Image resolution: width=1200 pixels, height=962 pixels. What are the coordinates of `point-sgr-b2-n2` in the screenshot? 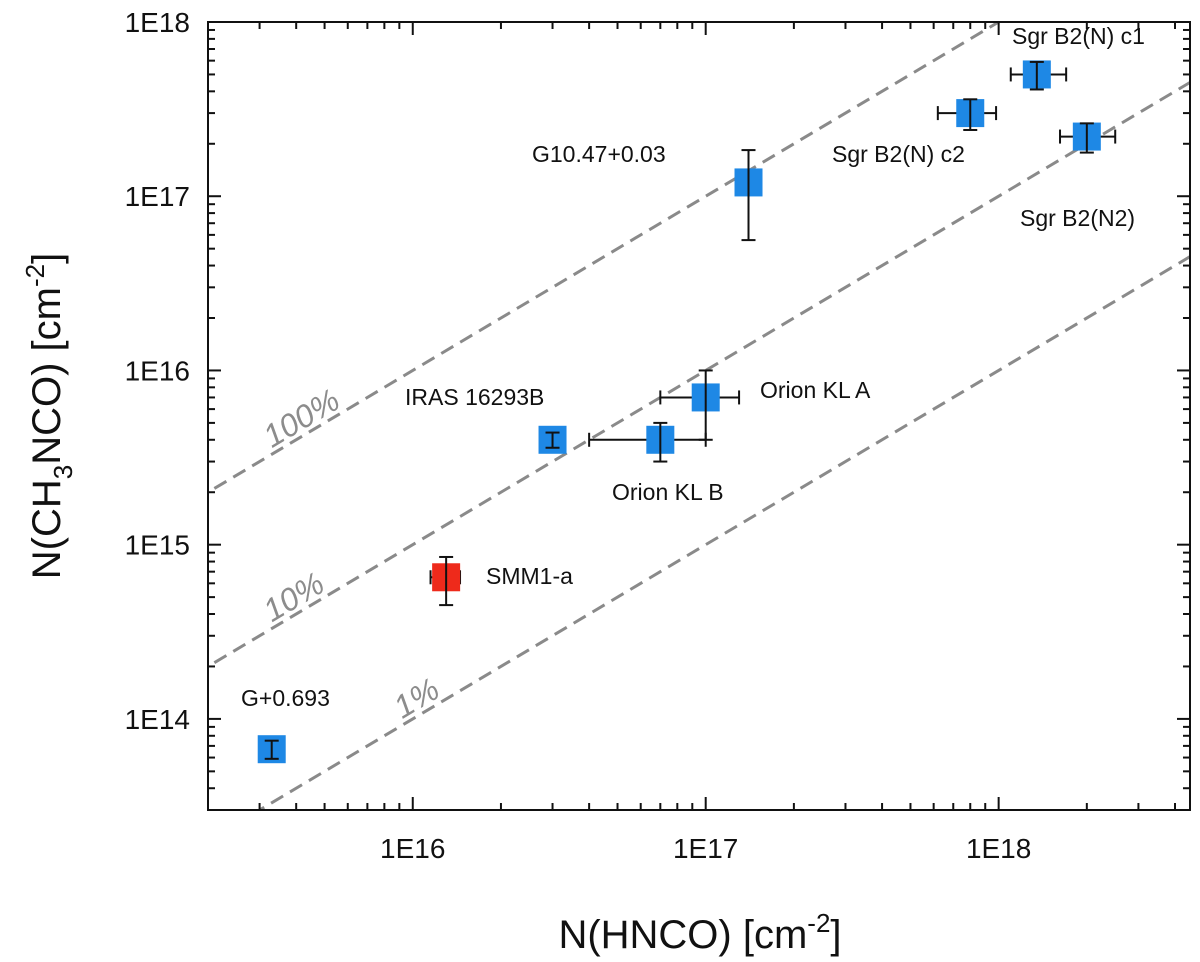 It's located at (1088, 138).